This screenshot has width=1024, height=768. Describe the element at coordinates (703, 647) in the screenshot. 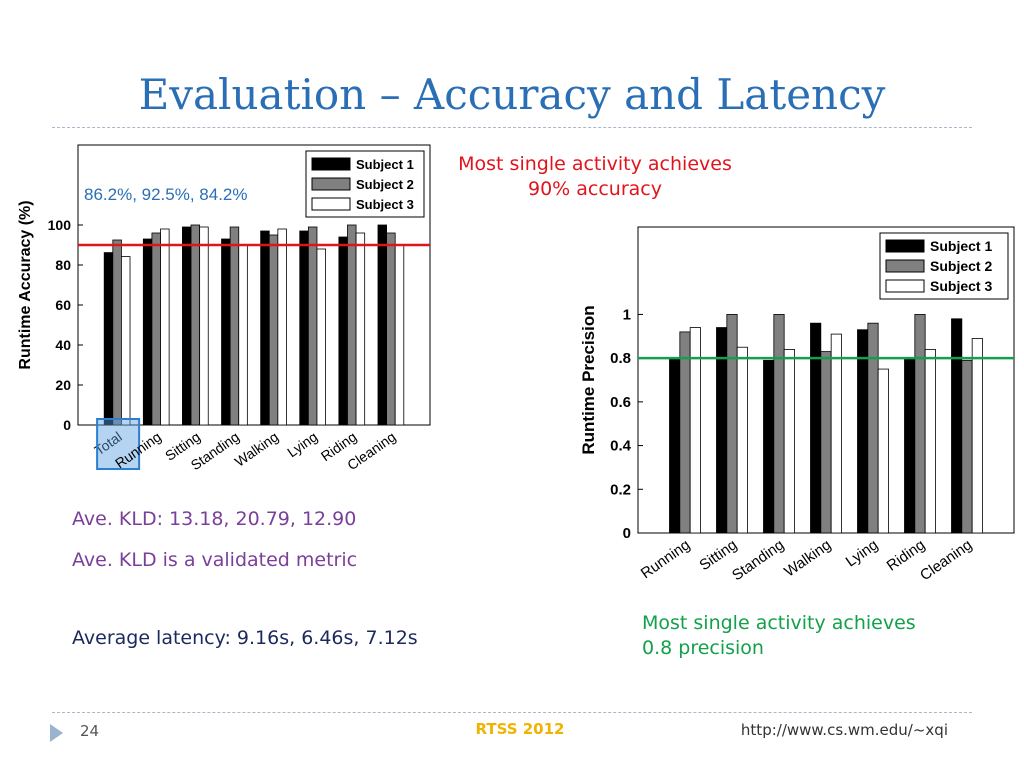

I see `precision-callout-line2: 0.8 precision` at that location.